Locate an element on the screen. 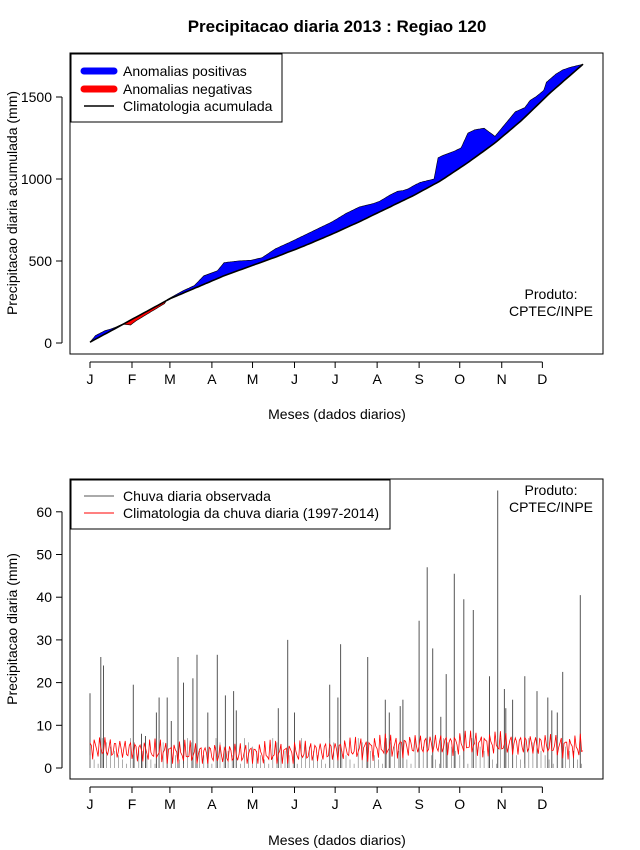 This screenshot has height=850, width=640. top-x-axis-label: Meses (dados diarios) is located at coordinates (337, 414).